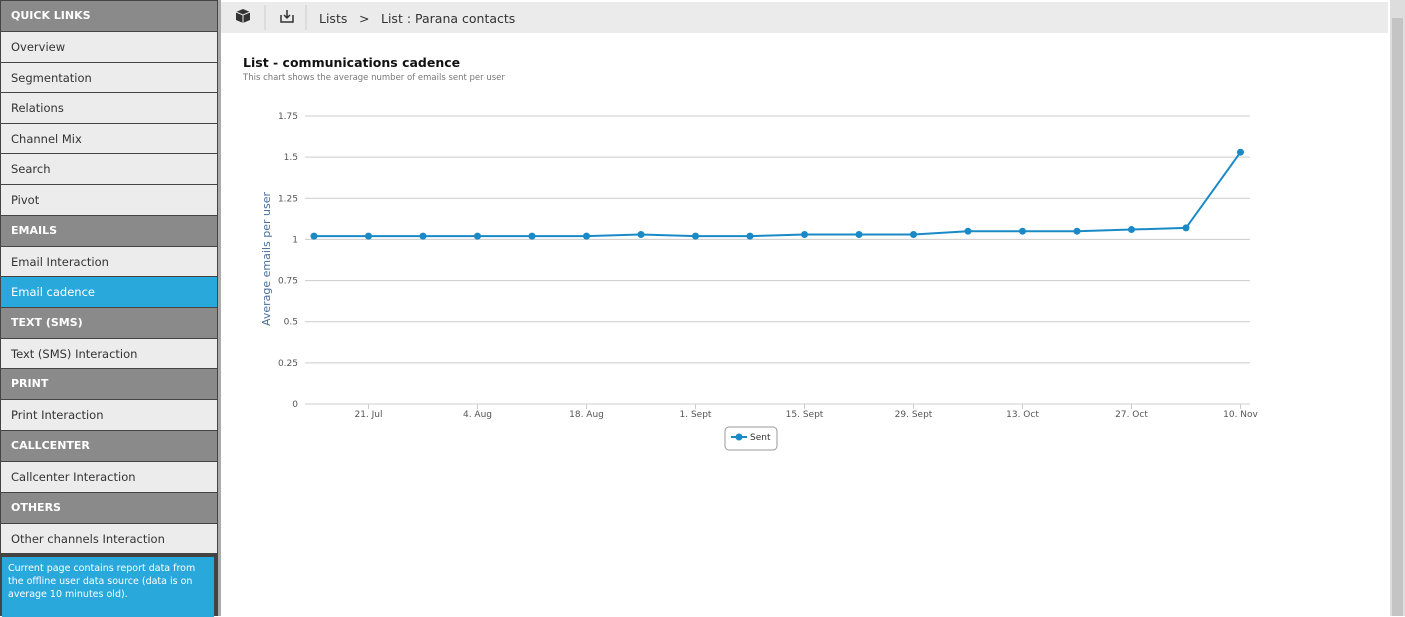 The image size is (1405, 617). Describe the element at coordinates (288, 199) in the screenshot. I see `y-tick-label: 1.25` at that location.